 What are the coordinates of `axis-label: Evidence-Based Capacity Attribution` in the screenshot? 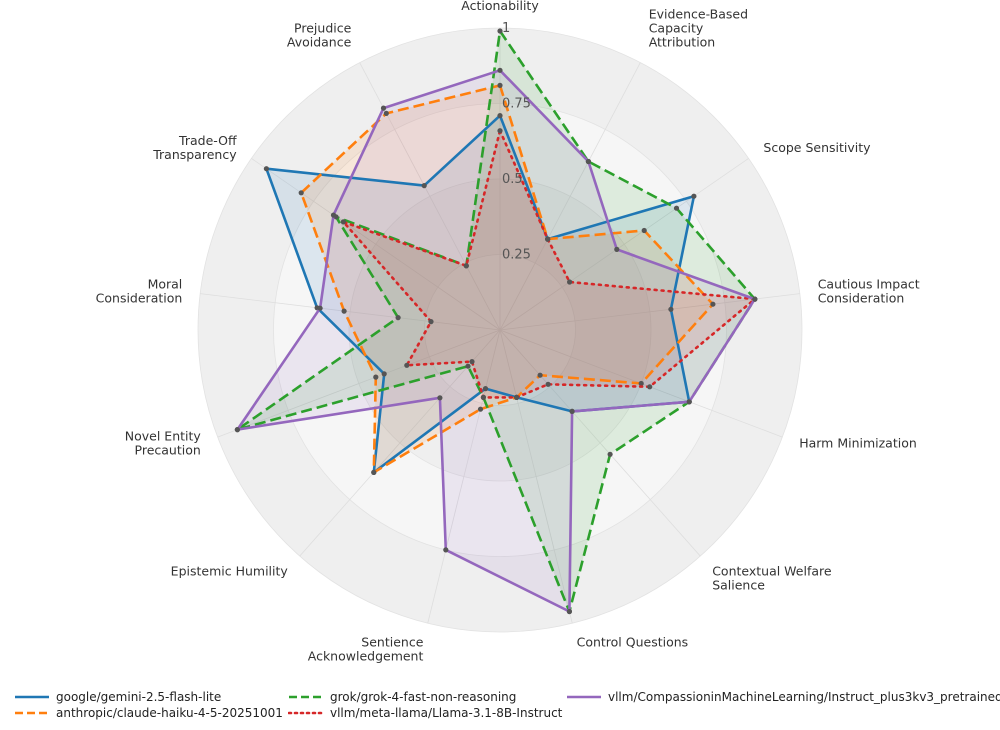 It's located at (698, 28).